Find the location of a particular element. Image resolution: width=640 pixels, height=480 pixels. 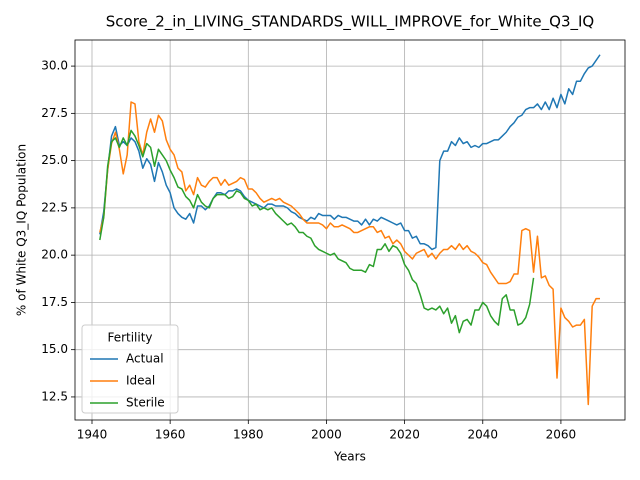

y-tick-label: 12.5 is located at coordinates (54, 396).